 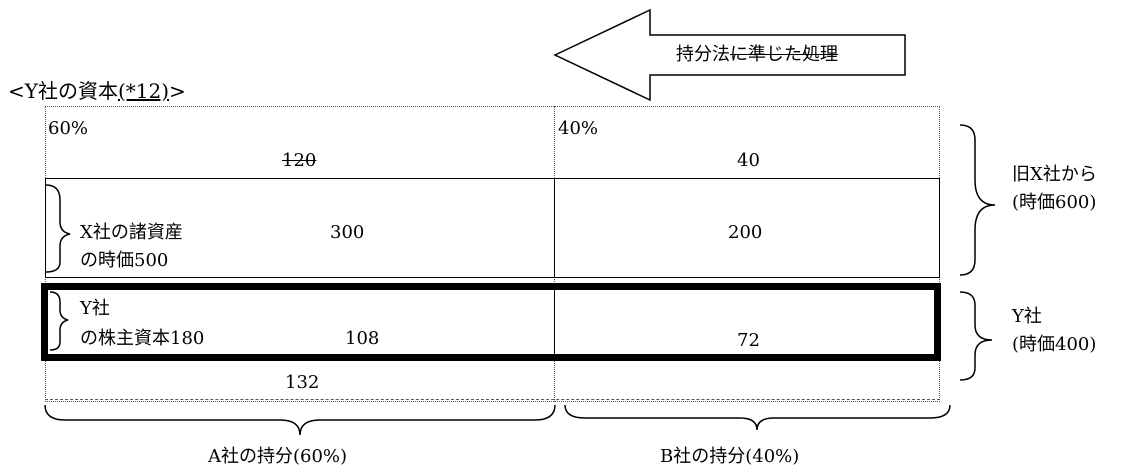 What do you see at coordinates (300, 420) in the screenshot?
I see `a-share-brace` at bounding box center [300, 420].